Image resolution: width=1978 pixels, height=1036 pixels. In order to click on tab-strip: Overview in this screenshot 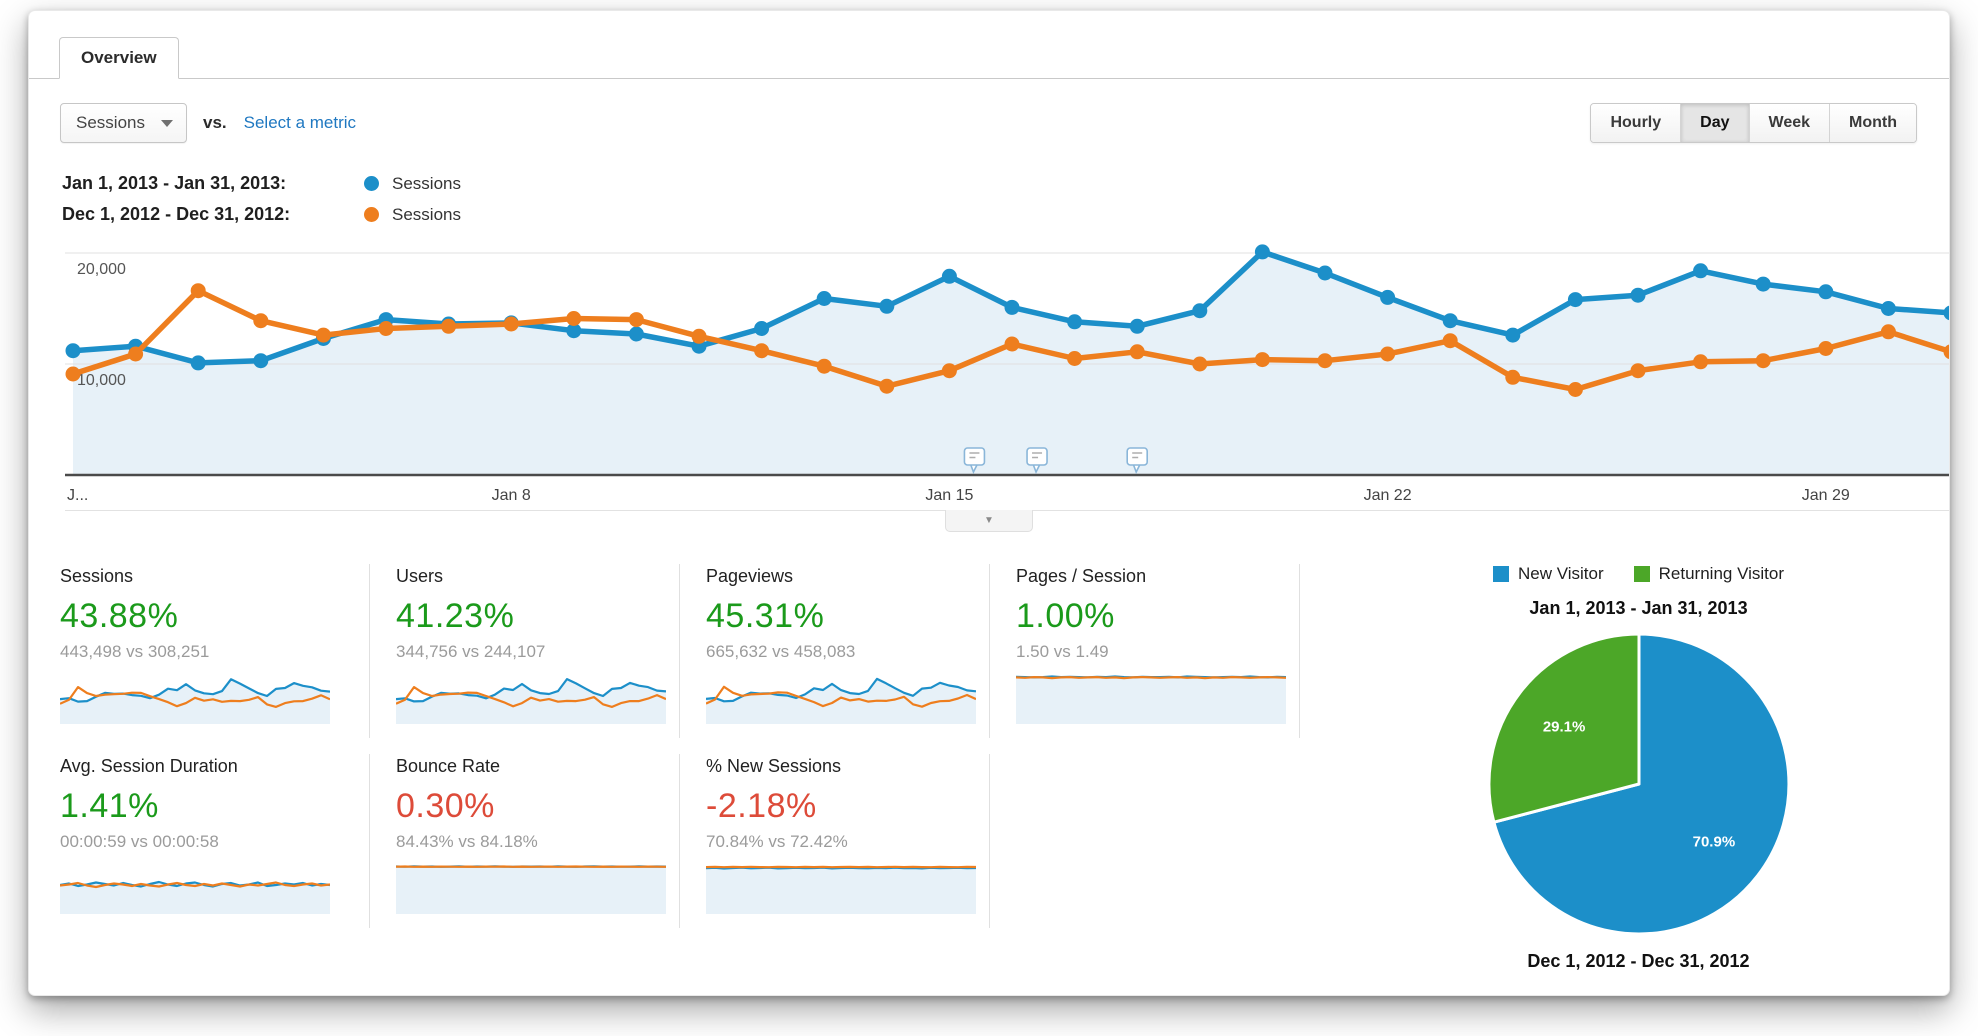, I will do `click(989, 45)`.